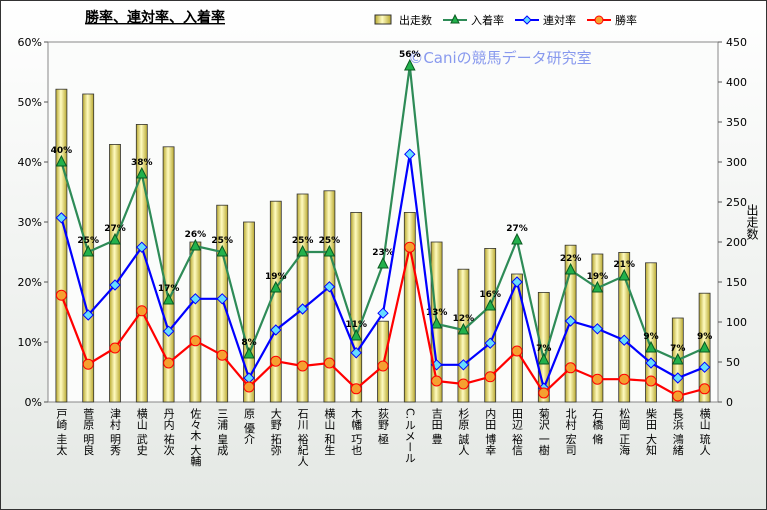 This screenshot has height=510, width=767. Describe the element at coordinates (356, 325) in the screenshot. I see `data-label: 11%` at that location.